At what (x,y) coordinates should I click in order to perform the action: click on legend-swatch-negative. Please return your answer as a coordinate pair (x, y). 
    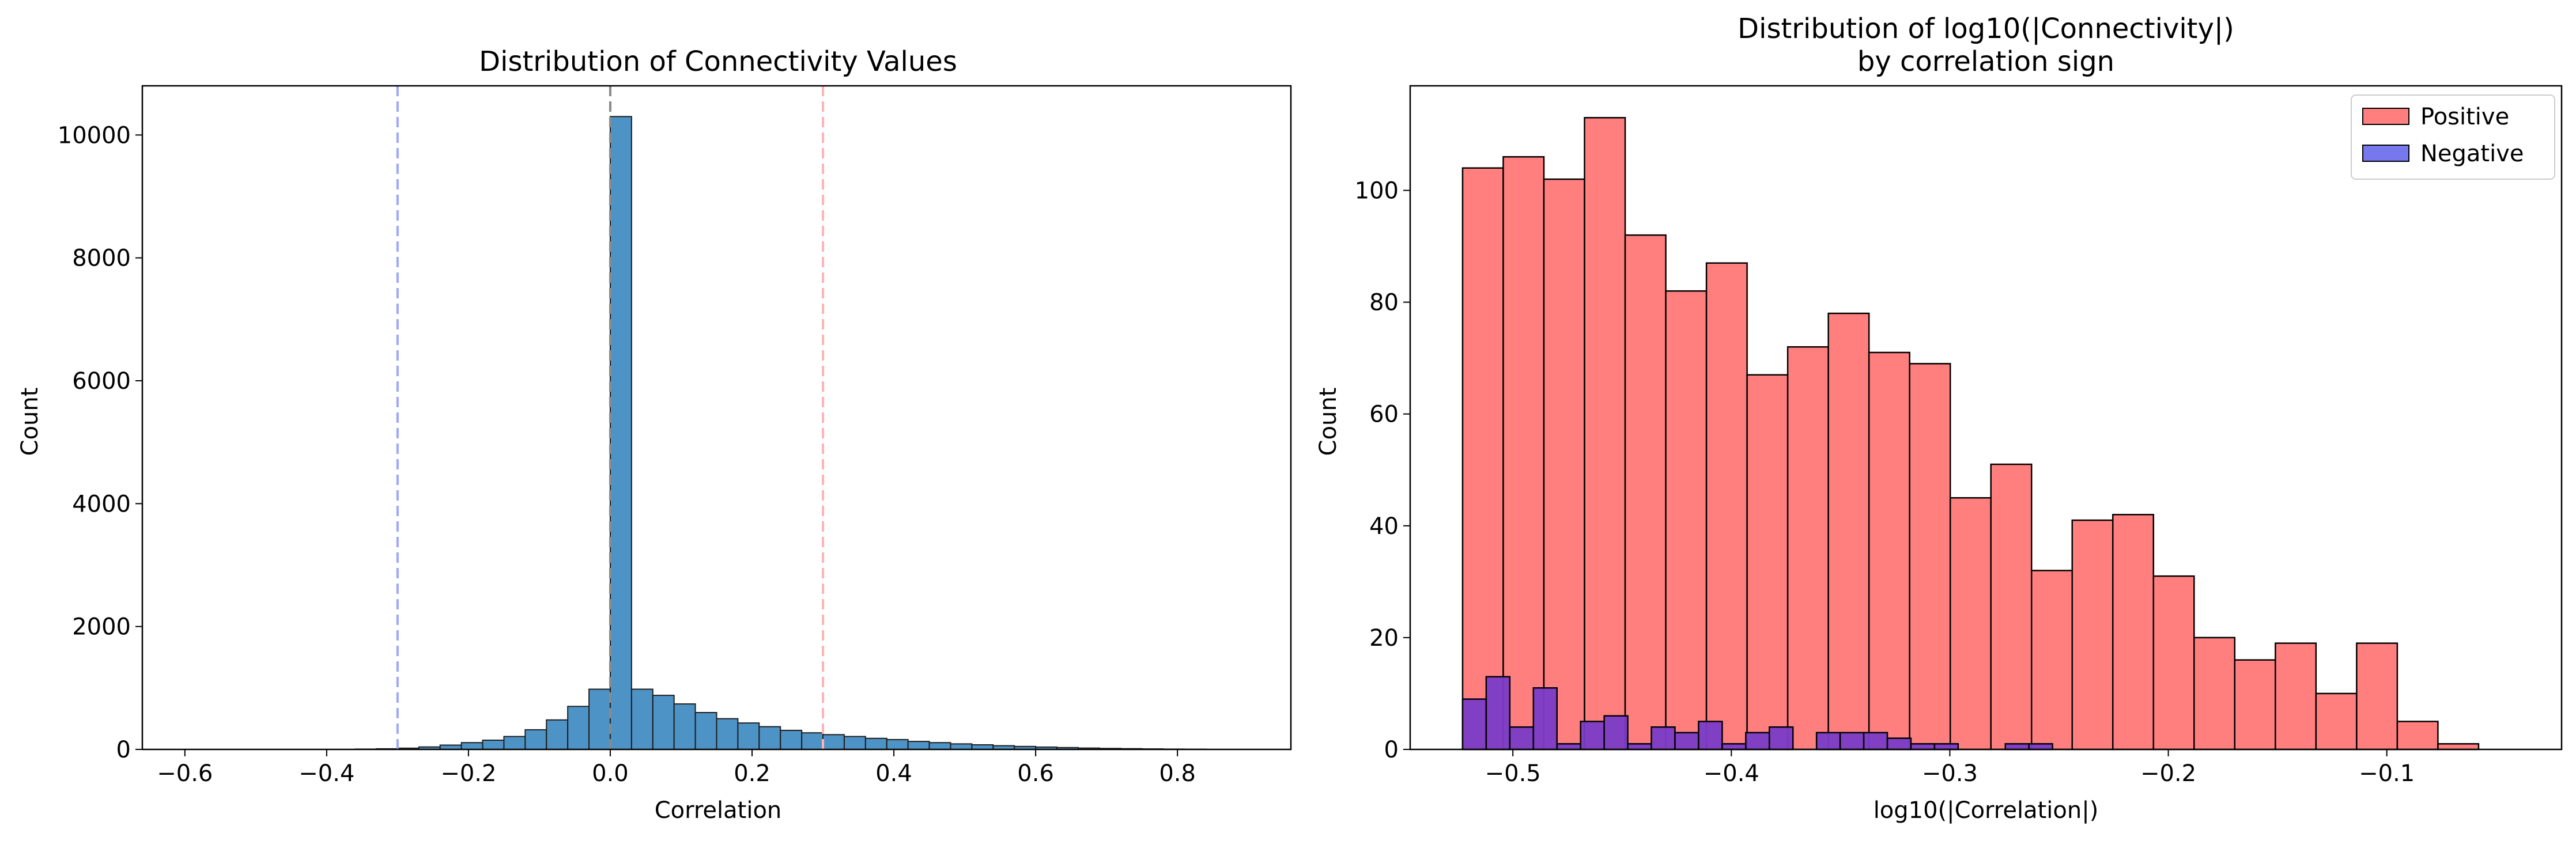
    Looking at the image, I should click on (2385, 154).